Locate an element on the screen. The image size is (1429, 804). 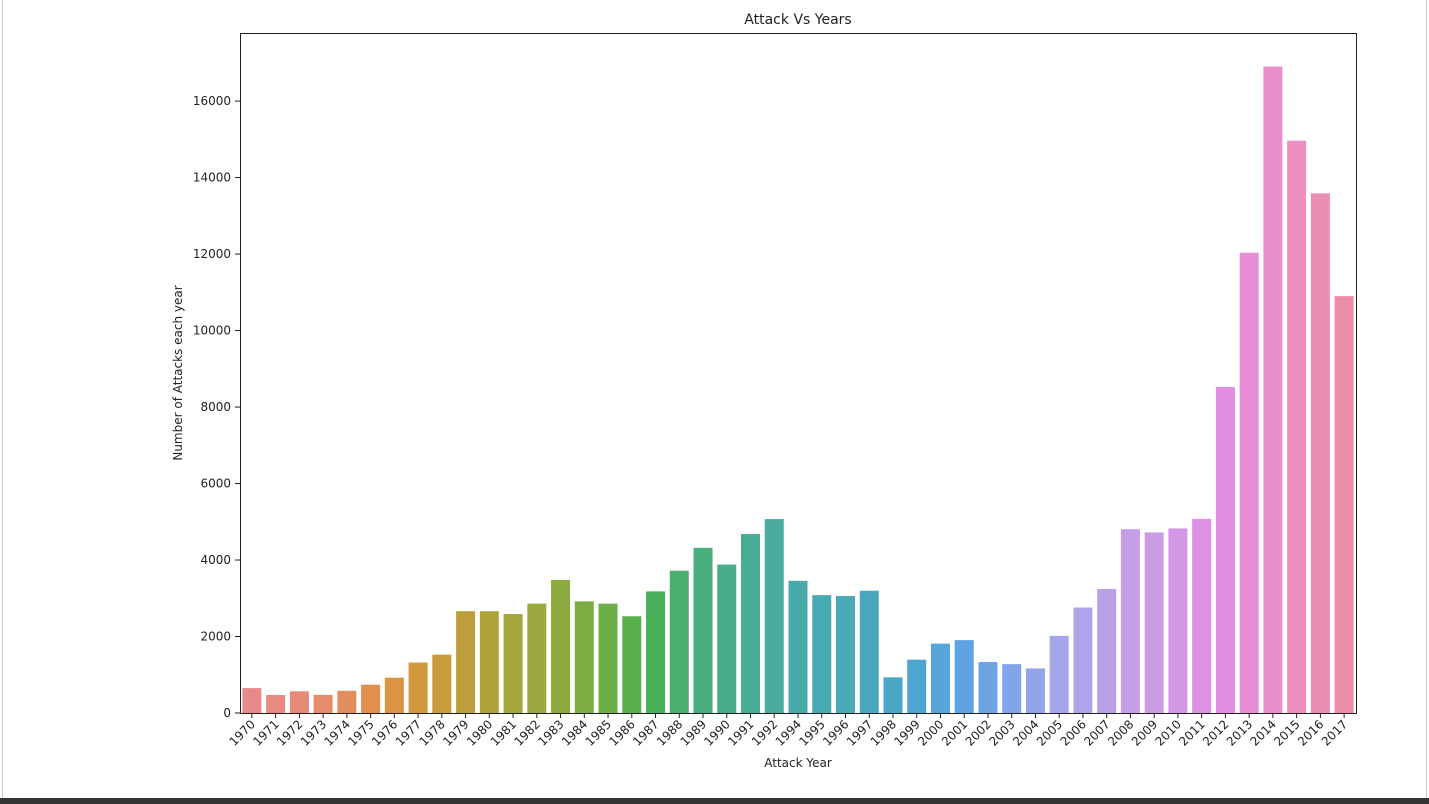
x-tick-label: 2009 is located at coordinates (1144, 732).